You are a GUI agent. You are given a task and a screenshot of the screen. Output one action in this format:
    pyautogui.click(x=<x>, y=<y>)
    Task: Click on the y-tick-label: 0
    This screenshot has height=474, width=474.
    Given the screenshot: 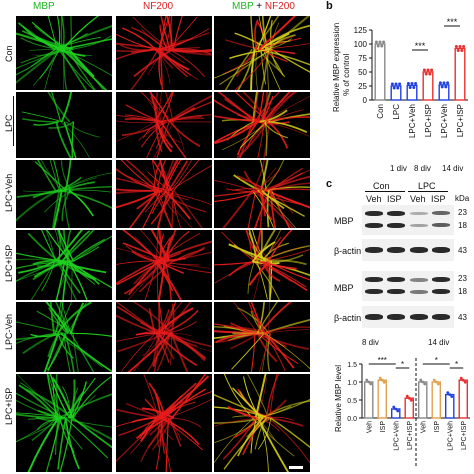 What is the action you would take?
    pyautogui.click(x=365, y=100)
    